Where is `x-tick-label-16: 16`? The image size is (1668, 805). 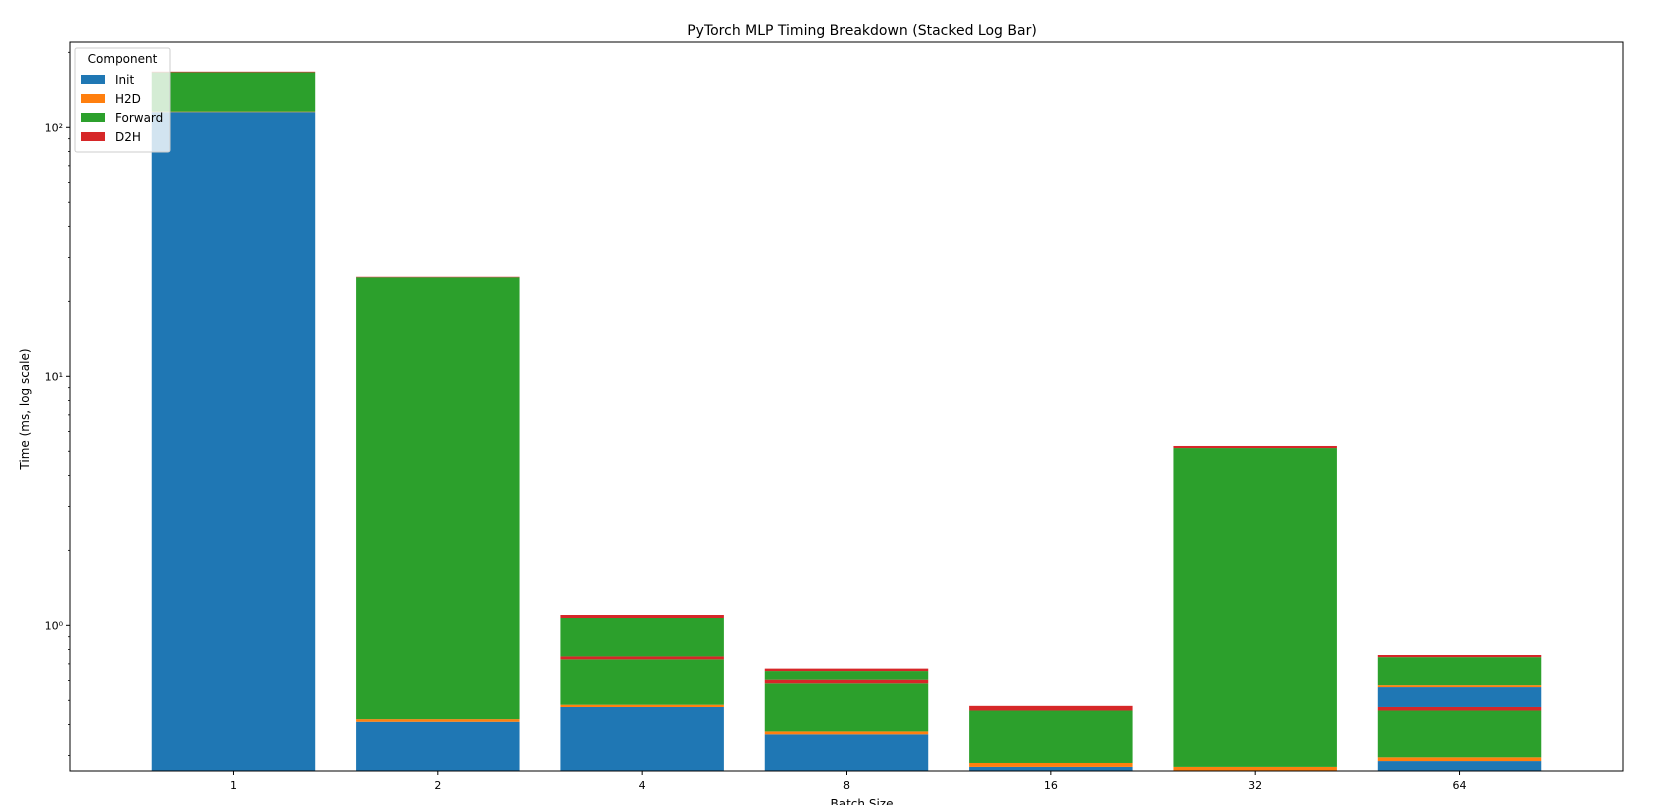 x-tick-label-16: 16 is located at coordinates (1051, 785).